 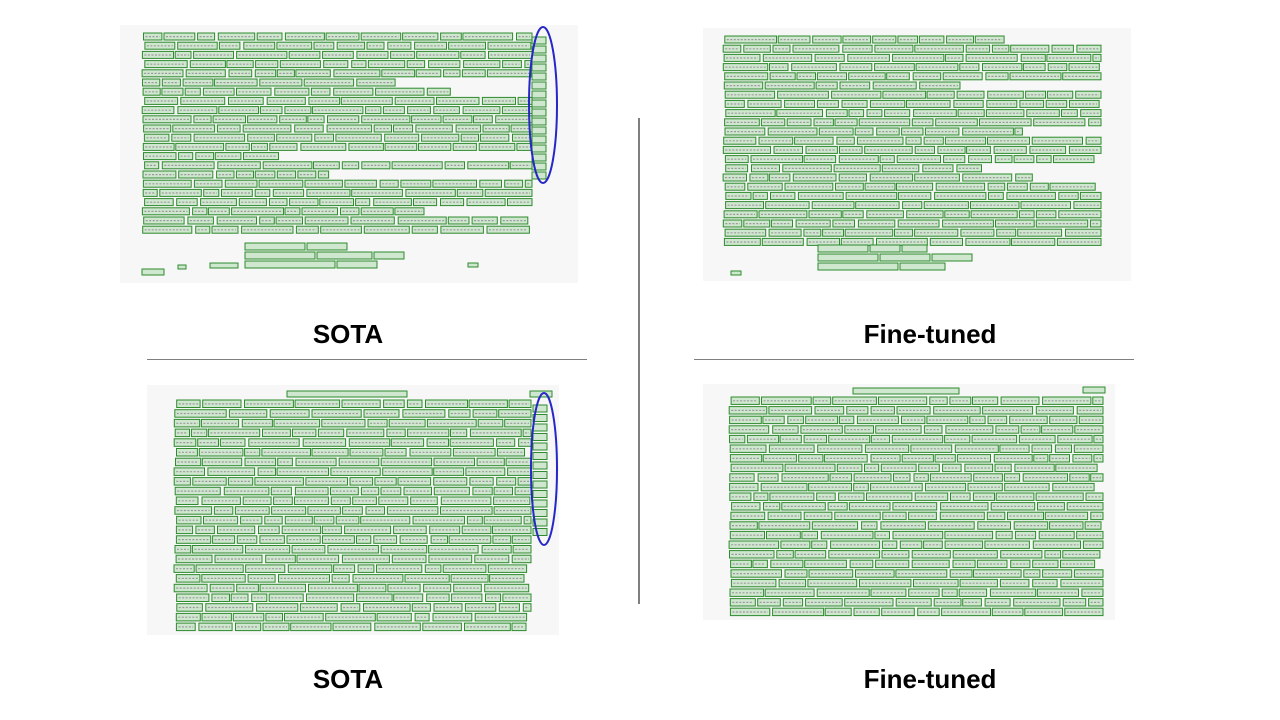 I want to click on sota-detection-boxes-top, so click(x=349, y=151).